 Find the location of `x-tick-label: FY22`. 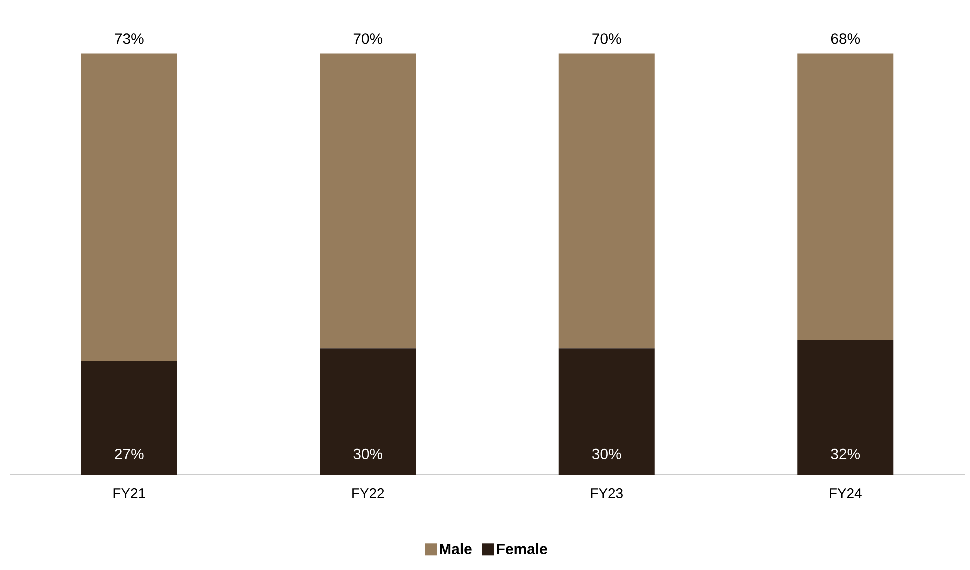

x-tick-label: FY22 is located at coordinates (368, 493).